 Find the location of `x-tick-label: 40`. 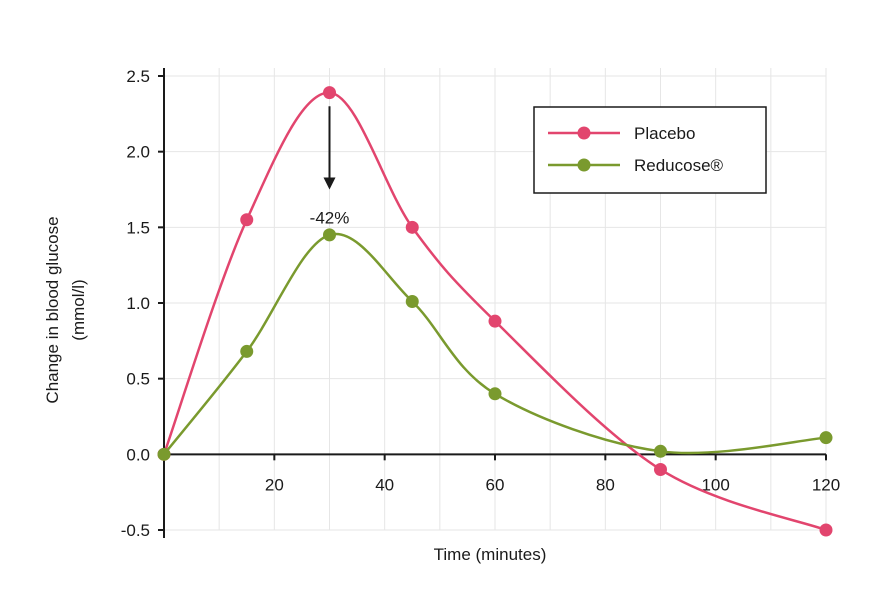

x-tick-label: 40 is located at coordinates (384, 484).